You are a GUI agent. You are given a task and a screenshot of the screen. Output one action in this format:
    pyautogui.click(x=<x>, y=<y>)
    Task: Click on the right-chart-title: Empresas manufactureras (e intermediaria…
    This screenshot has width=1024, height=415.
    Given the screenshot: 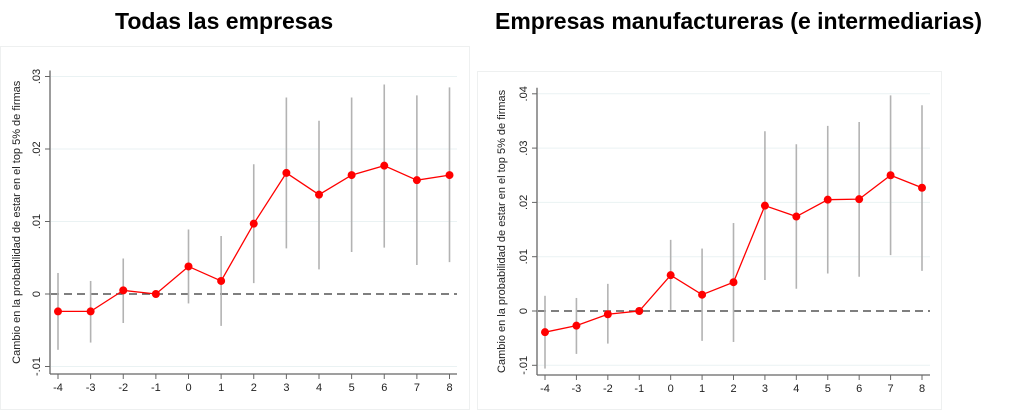 What is the action you would take?
    pyautogui.click(x=739, y=21)
    